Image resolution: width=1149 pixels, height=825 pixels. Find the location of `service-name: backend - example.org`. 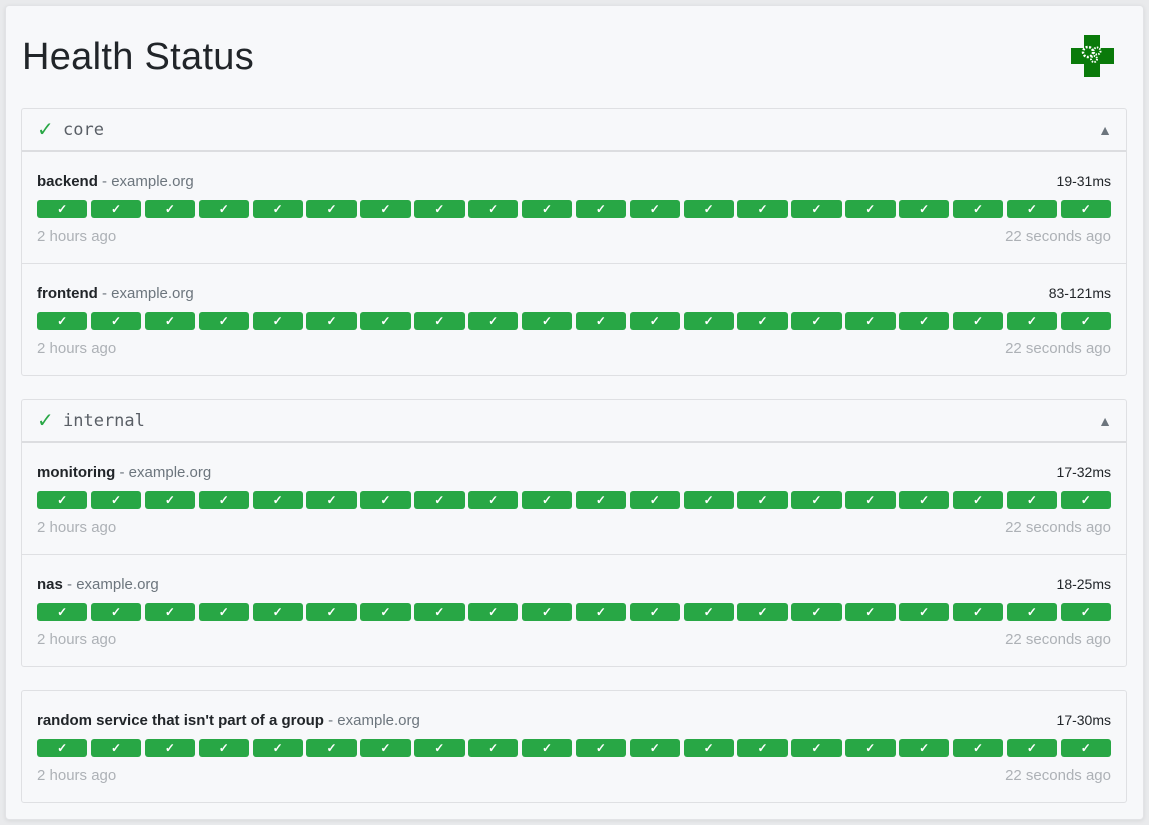

service-name: backend - example.org is located at coordinates (115, 181).